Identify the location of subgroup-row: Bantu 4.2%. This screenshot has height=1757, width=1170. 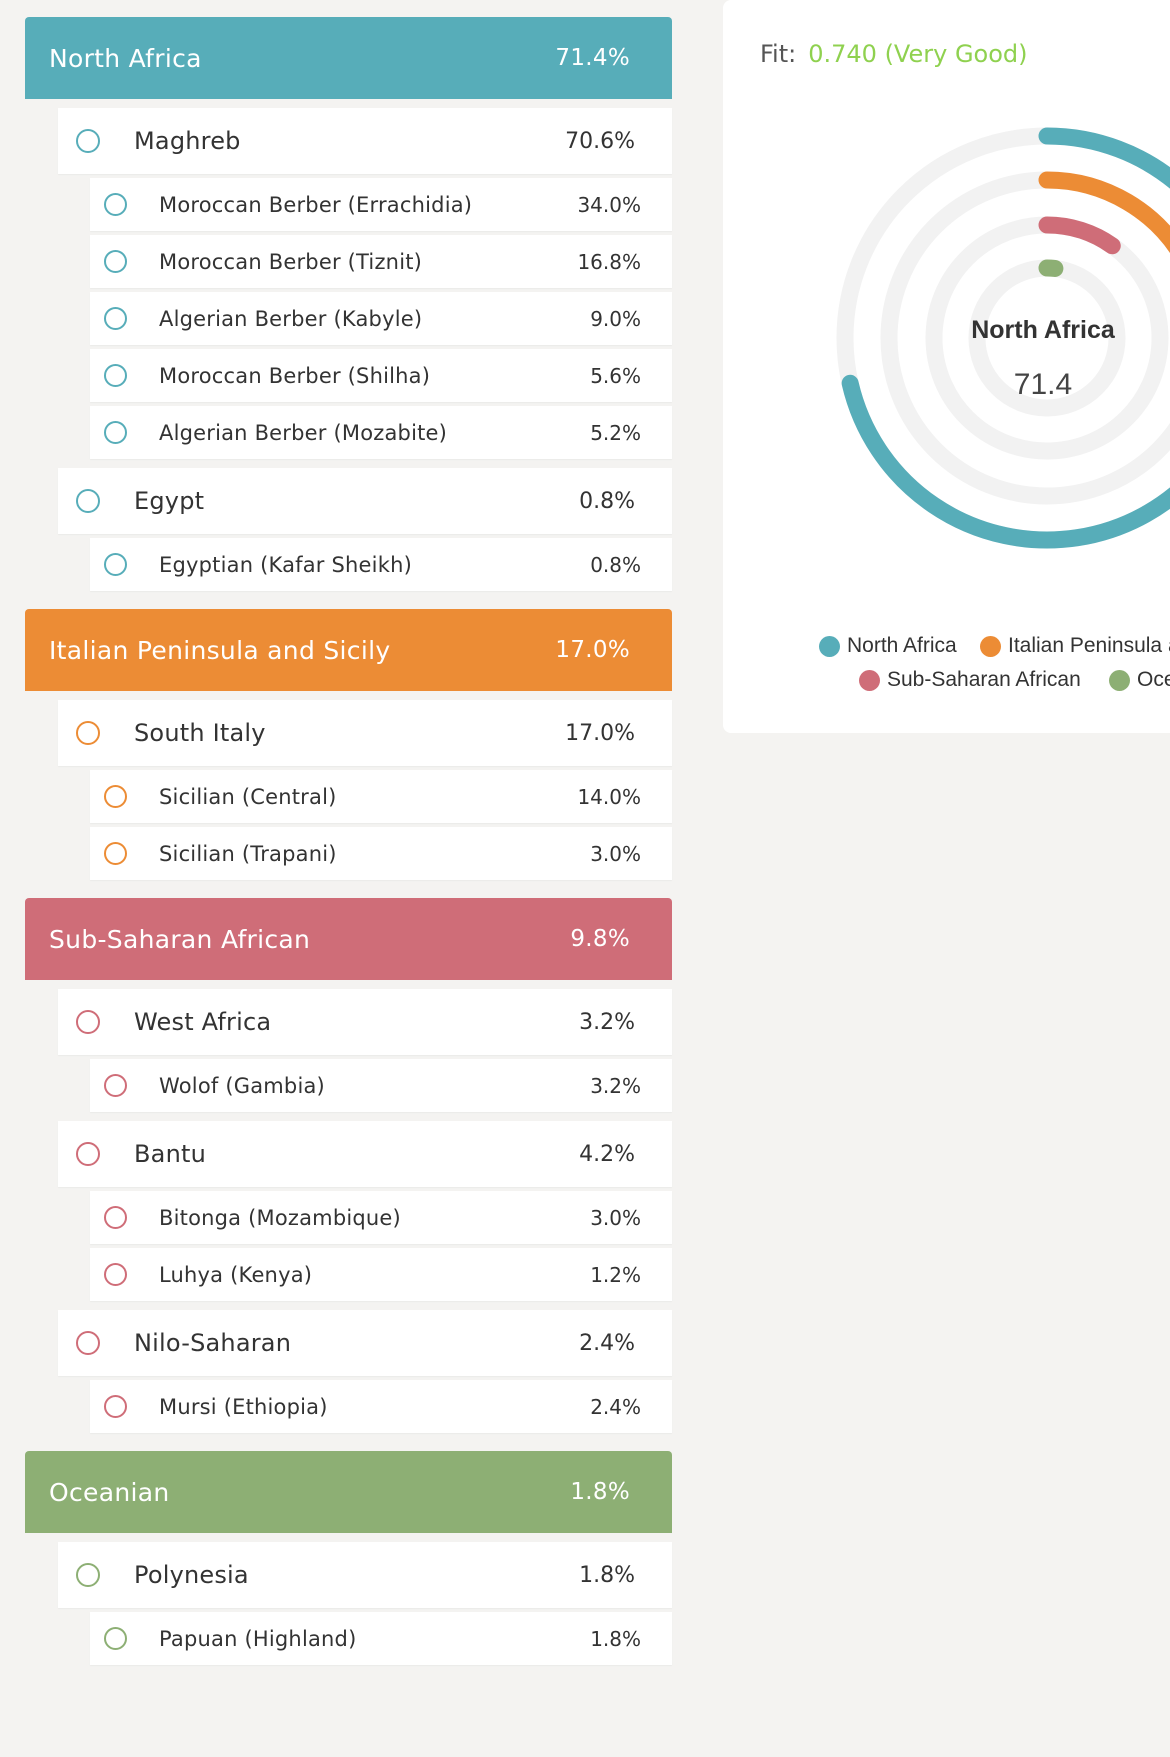
(365, 1154).